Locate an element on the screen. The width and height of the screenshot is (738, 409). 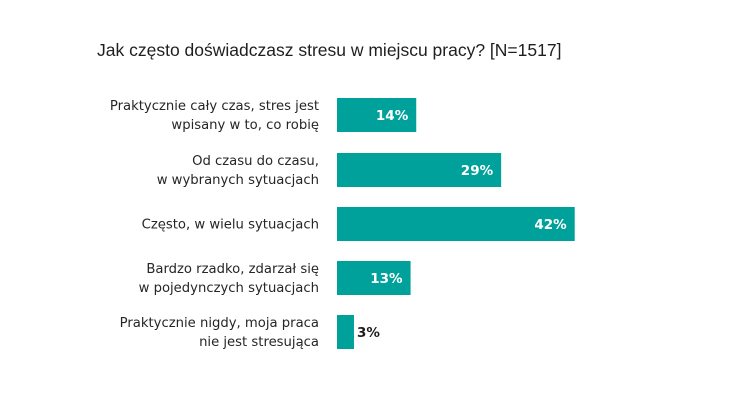
bar-value-label-1: 14% is located at coordinates (392, 116).